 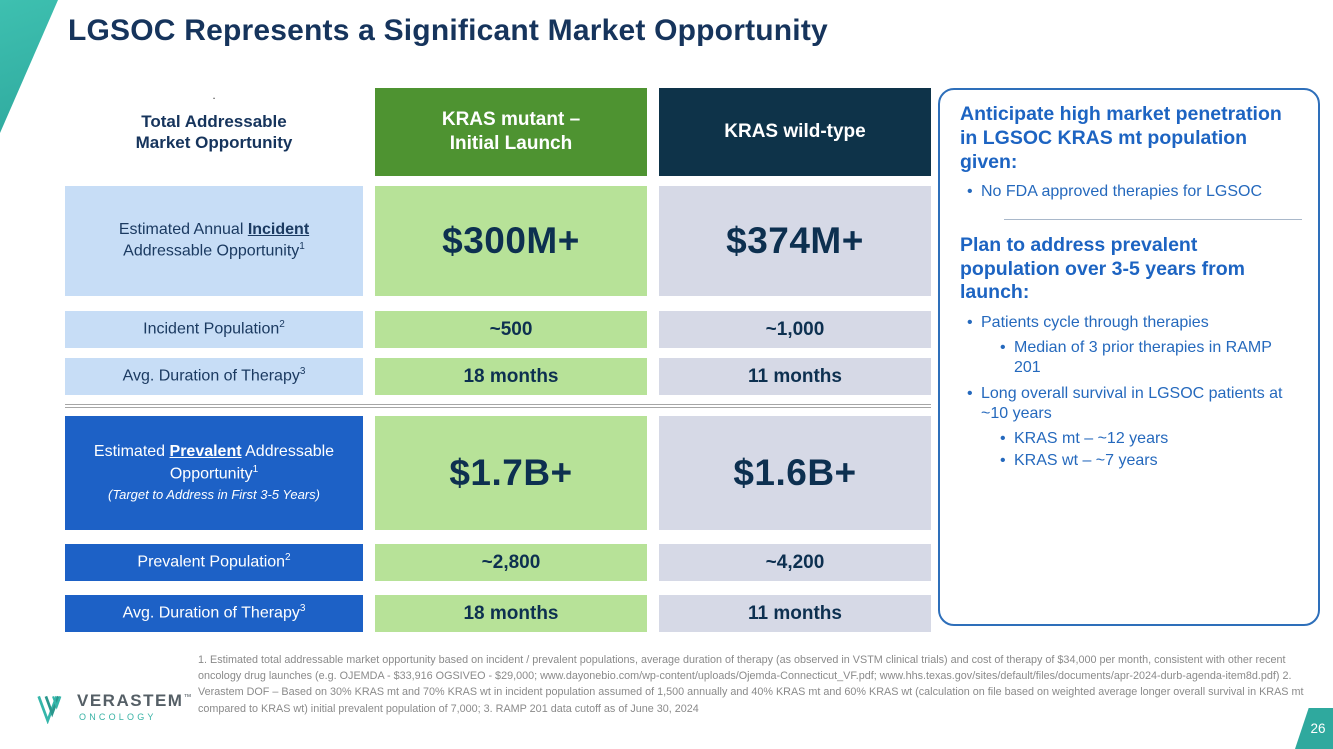 What do you see at coordinates (54, 711) in the screenshot?
I see `verastem-v-icon` at bounding box center [54, 711].